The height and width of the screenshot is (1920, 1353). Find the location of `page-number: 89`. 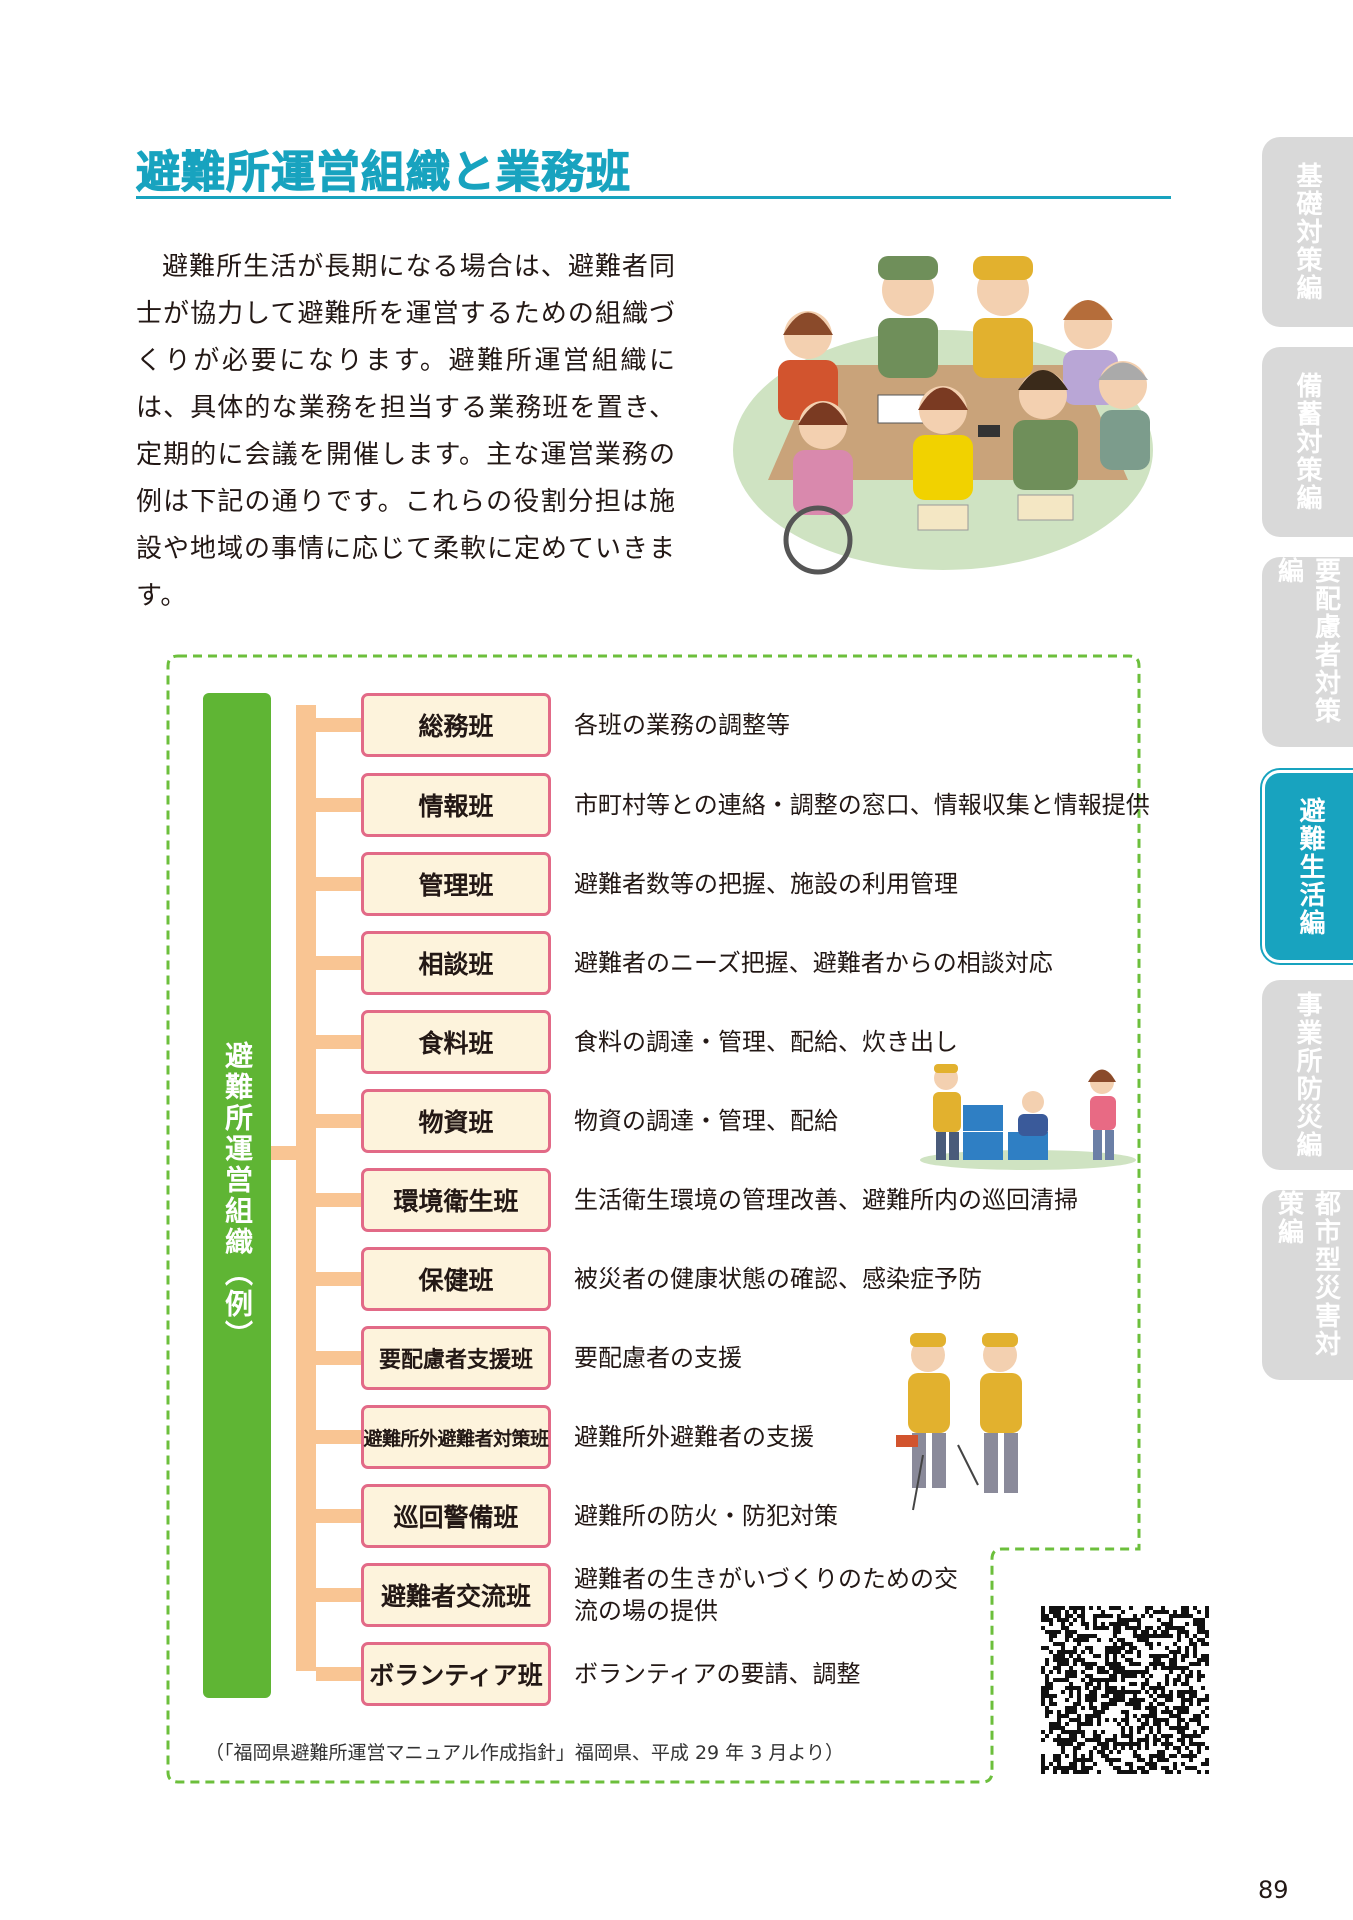

page-number: 89 is located at coordinates (1273, 1890).